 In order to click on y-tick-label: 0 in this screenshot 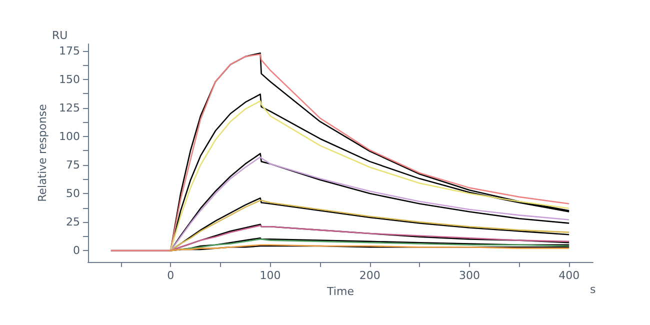, I will do `click(76, 251)`.